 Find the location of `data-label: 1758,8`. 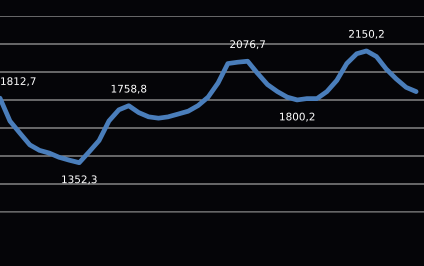

data-label: 1758,8 is located at coordinates (129, 89).